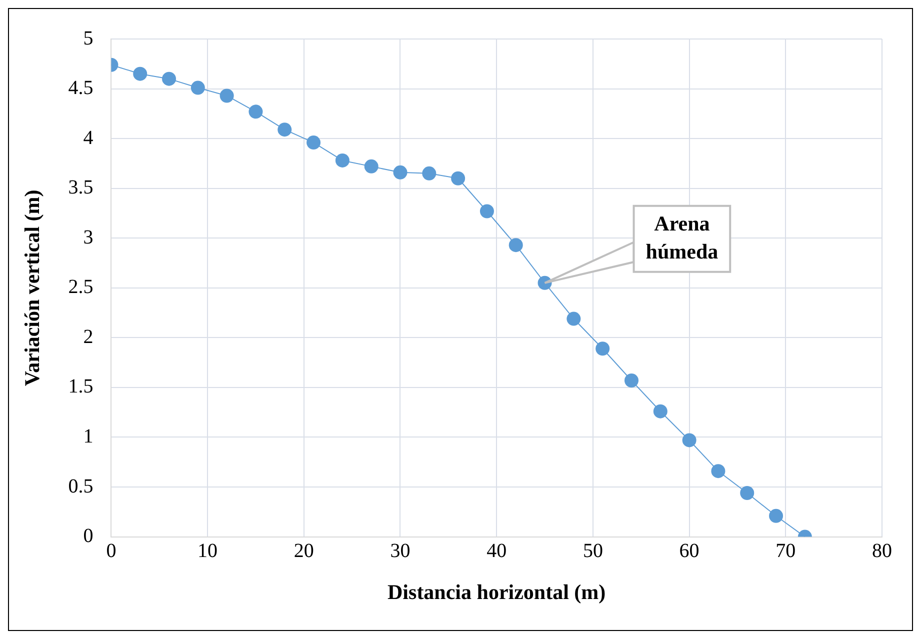 The height and width of the screenshot is (639, 921). Describe the element at coordinates (682, 237) in the screenshot. I see `annotation: Arena húmeda` at that location.